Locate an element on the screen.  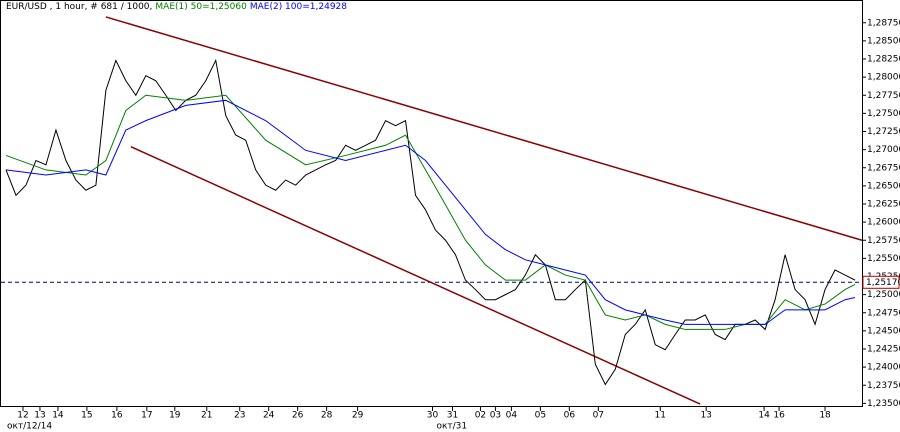
x-tick-label: 07 is located at coordinates (598, 416).